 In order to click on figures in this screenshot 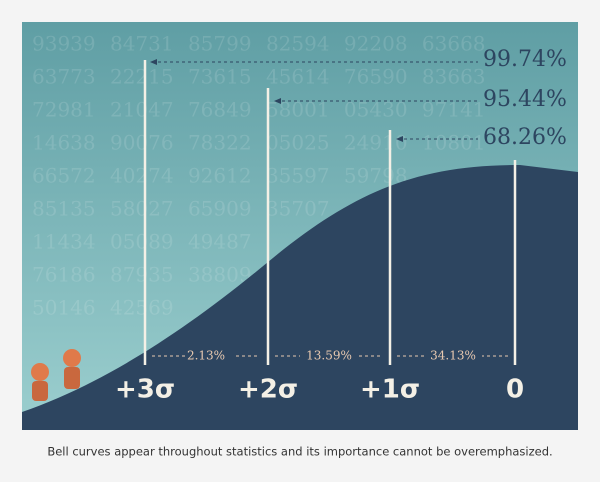, I will do `click(56, 375)`.